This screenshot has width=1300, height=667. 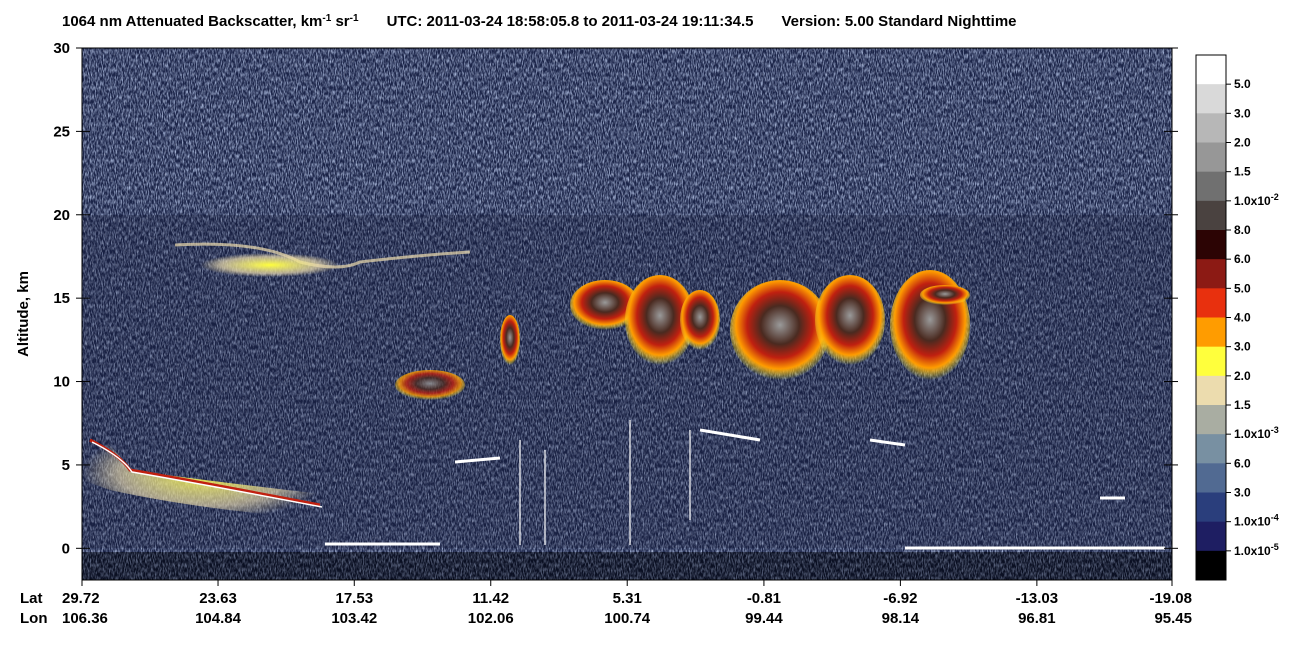 I want to click on lat-tick-label: -0.81, so click(x=764, y=598).